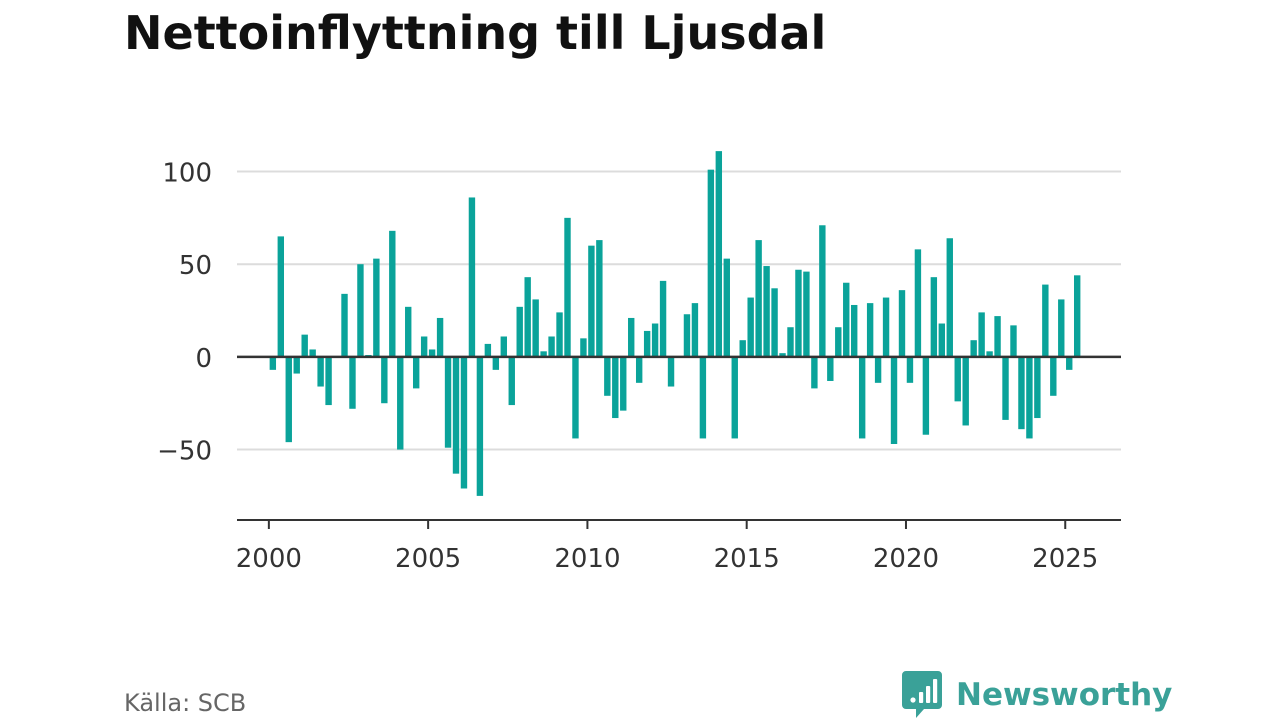 The height and width of the screenshot is (720, 1280). I want to click on x-tick-label: 2000, so click(269, 559).